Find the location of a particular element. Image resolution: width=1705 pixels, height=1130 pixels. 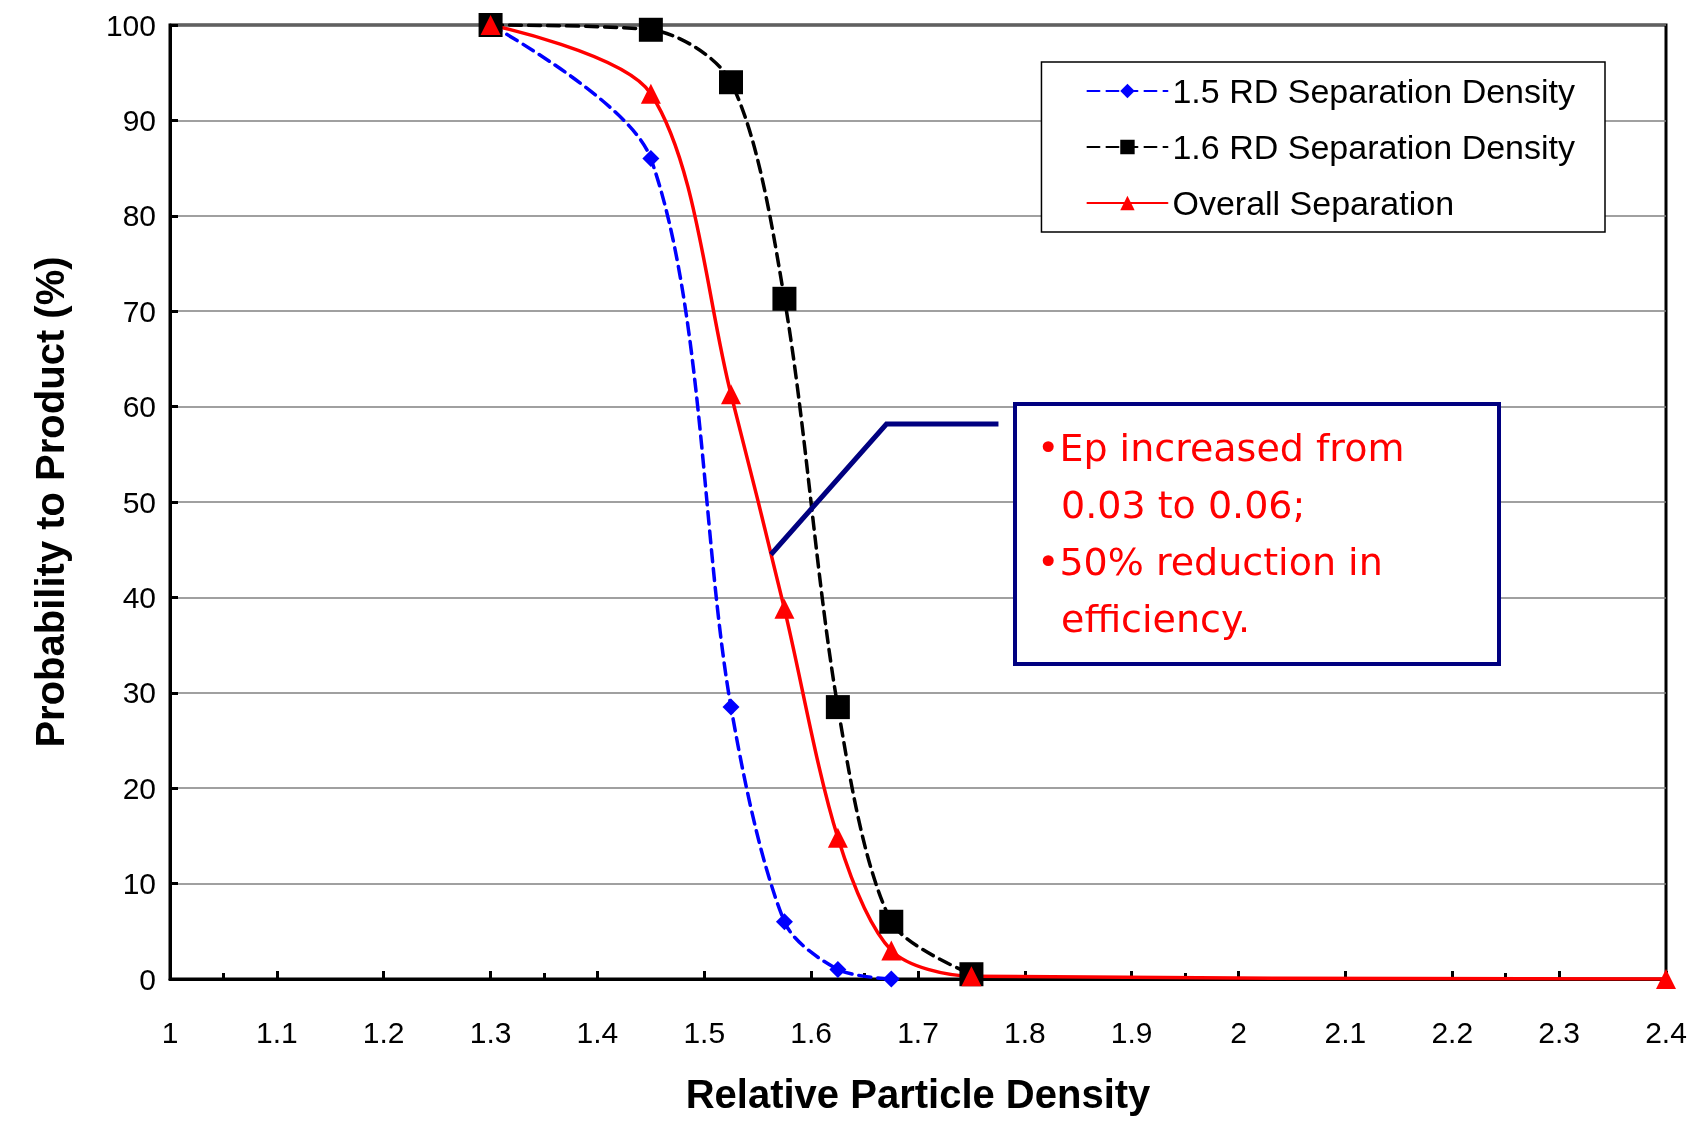

x-tick-label: 1.3 is located at coordinates (490, 1032).